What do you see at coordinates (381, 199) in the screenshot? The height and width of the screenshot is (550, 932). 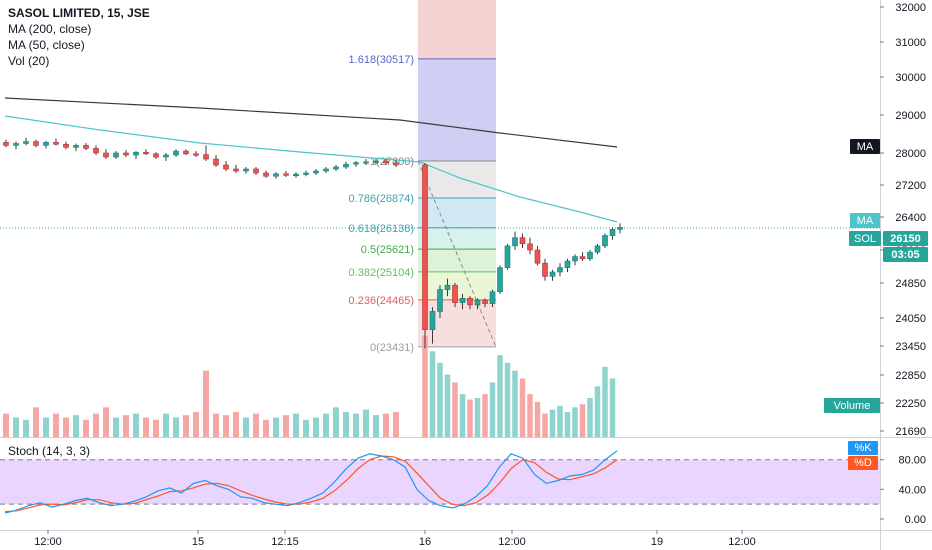 I see `fib-level-label: 0.786(26874)` at bounding box center [381, 199].